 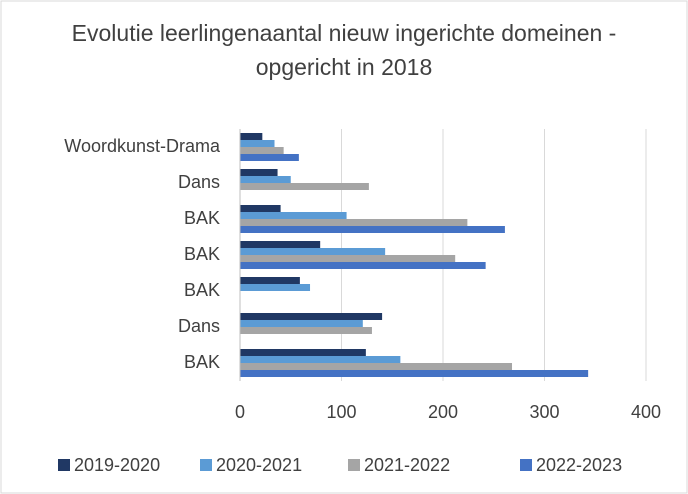 What do you see at coordinates (544, 412) in the screenshot?
I see `x-tick-label: 300` at bounding box center [544, 412].